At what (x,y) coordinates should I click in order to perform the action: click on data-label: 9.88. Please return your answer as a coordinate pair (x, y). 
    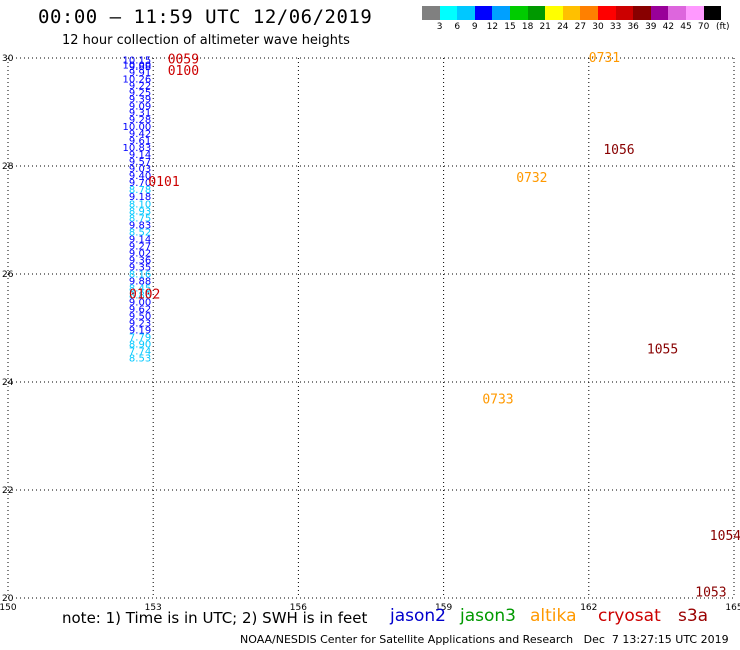
    Looking at the image, I should click on (140, 67).